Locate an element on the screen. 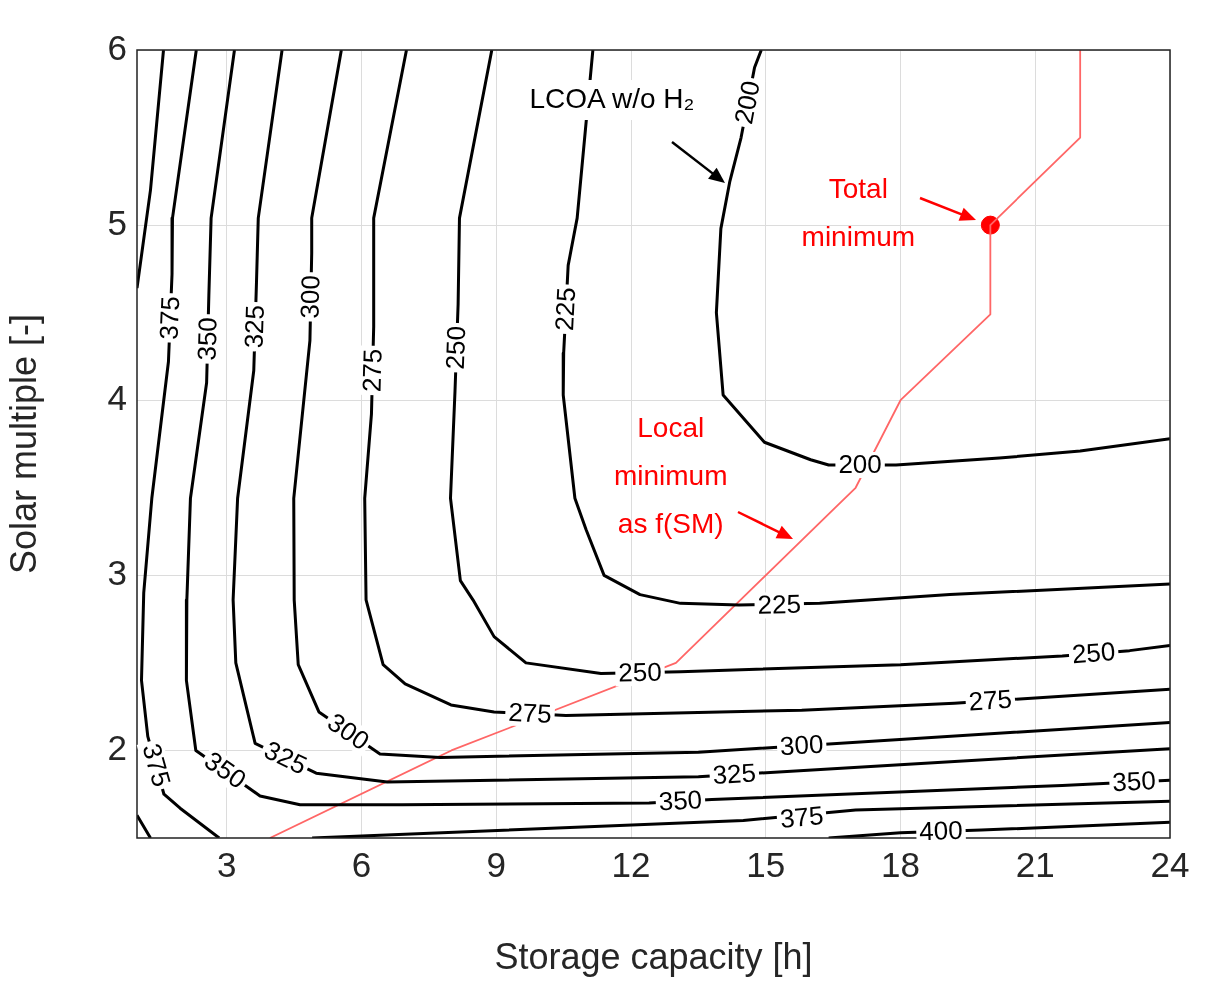  x-tick-label: 21 is located at coordinates (1035, 864).